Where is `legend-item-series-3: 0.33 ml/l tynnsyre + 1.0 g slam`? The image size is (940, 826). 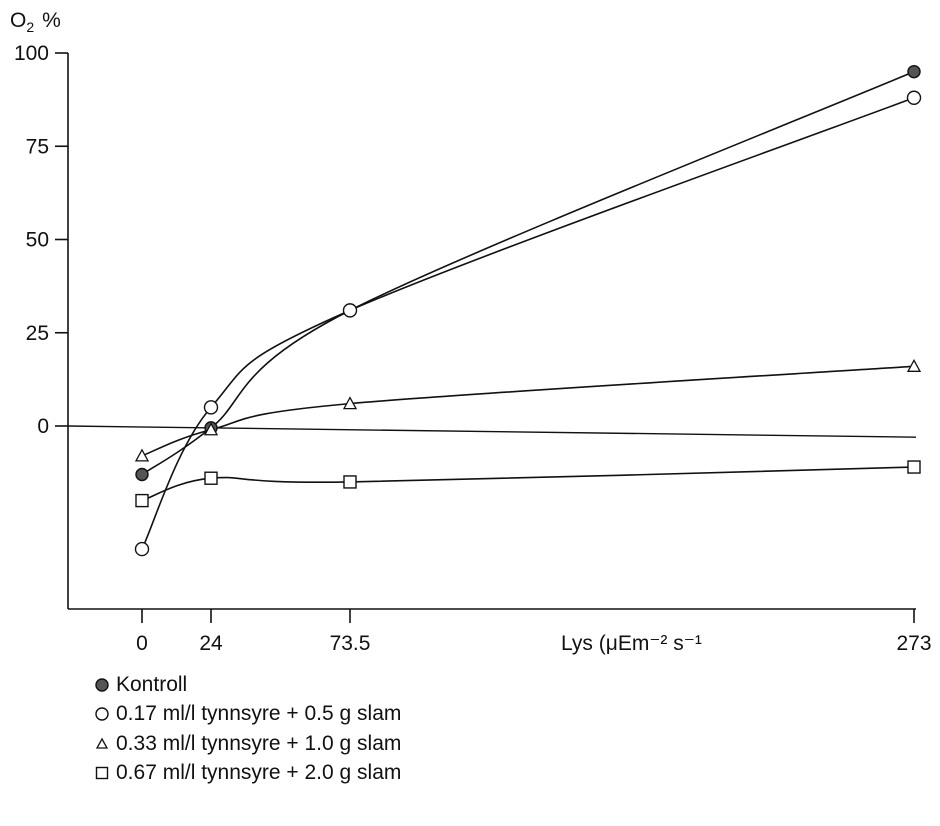 legend-item-series-3: 0.33 ml/l tynnsyre + 1.0 g slam is located at coordinates (247, 744).